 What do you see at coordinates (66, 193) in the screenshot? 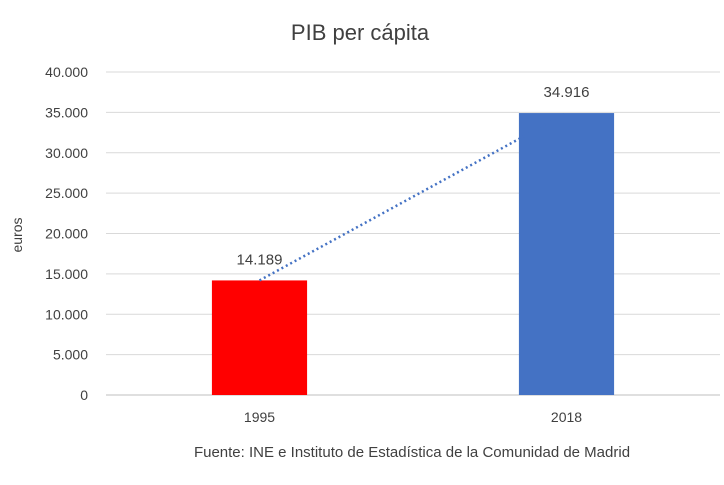
I see `y-tick-label: 25.000` at bounding box center [66, 193].